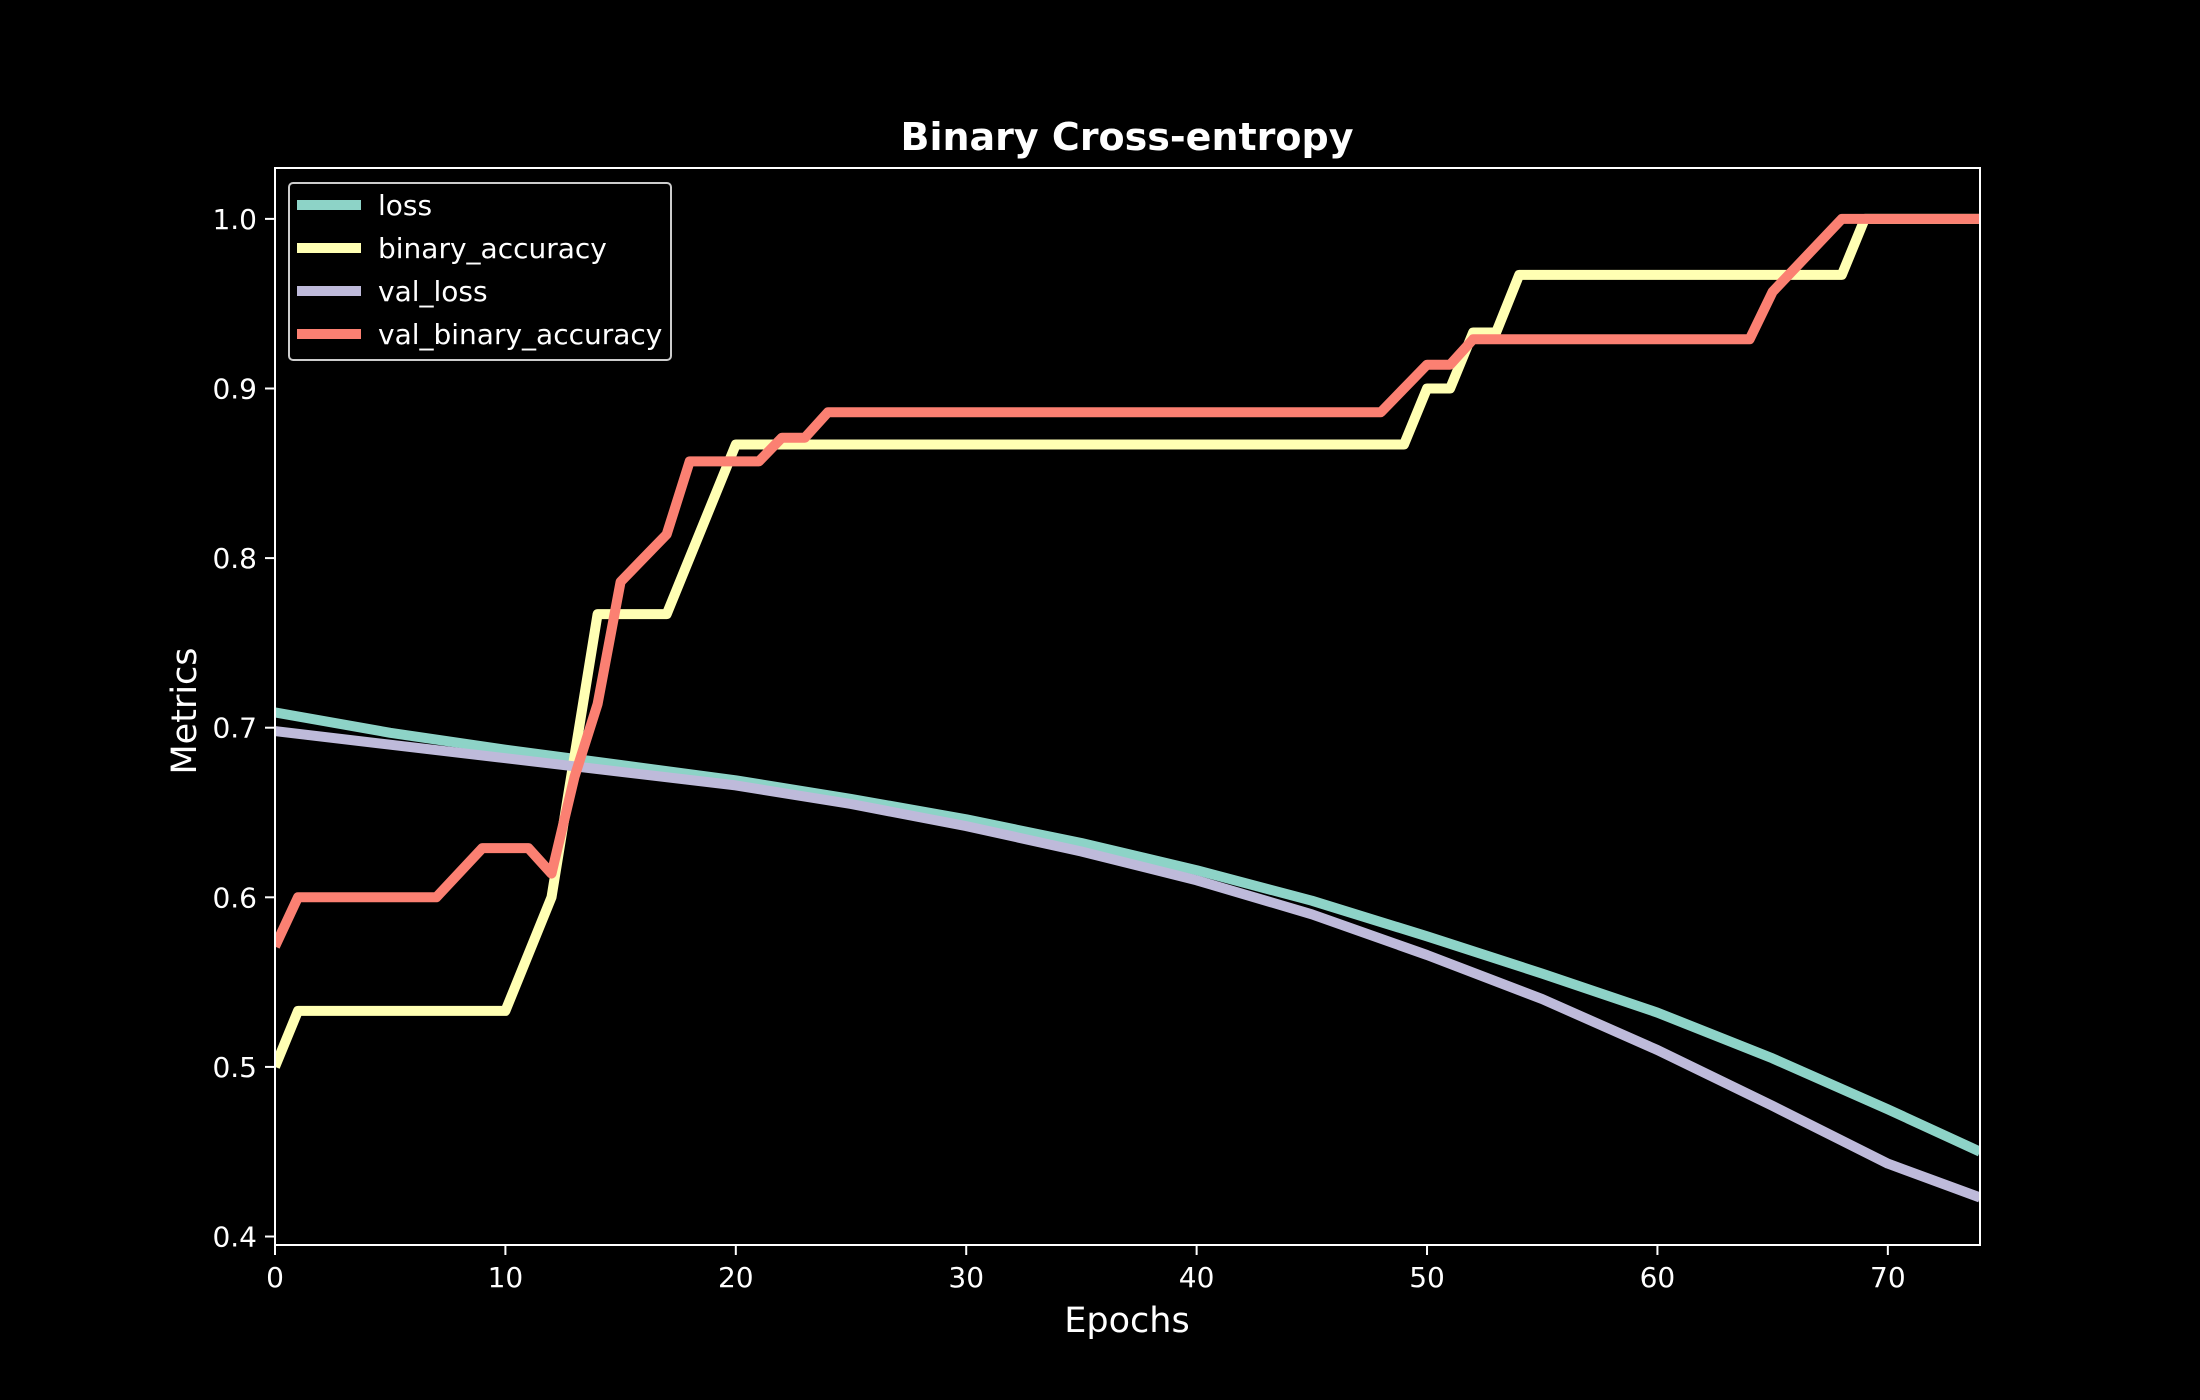 Image resolution: width=2200 pixels, height=1400 pixels. I want to click on x-tick-label: 70, so click(1888, 1277).